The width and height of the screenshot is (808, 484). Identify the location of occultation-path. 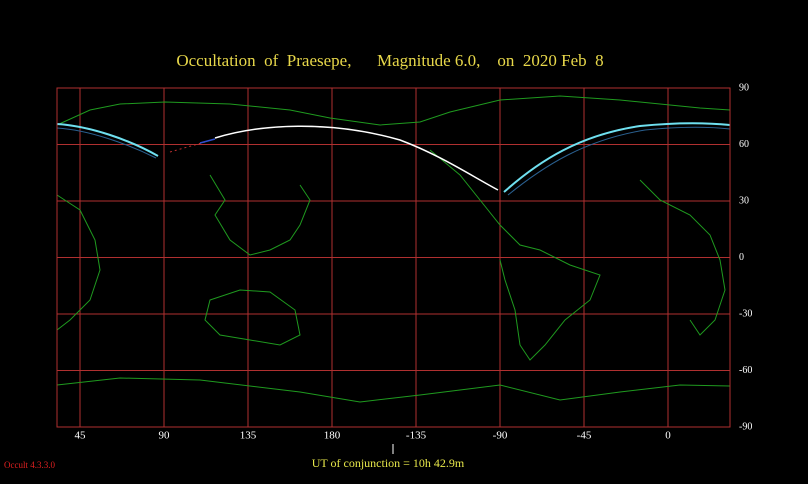
(393, 159).